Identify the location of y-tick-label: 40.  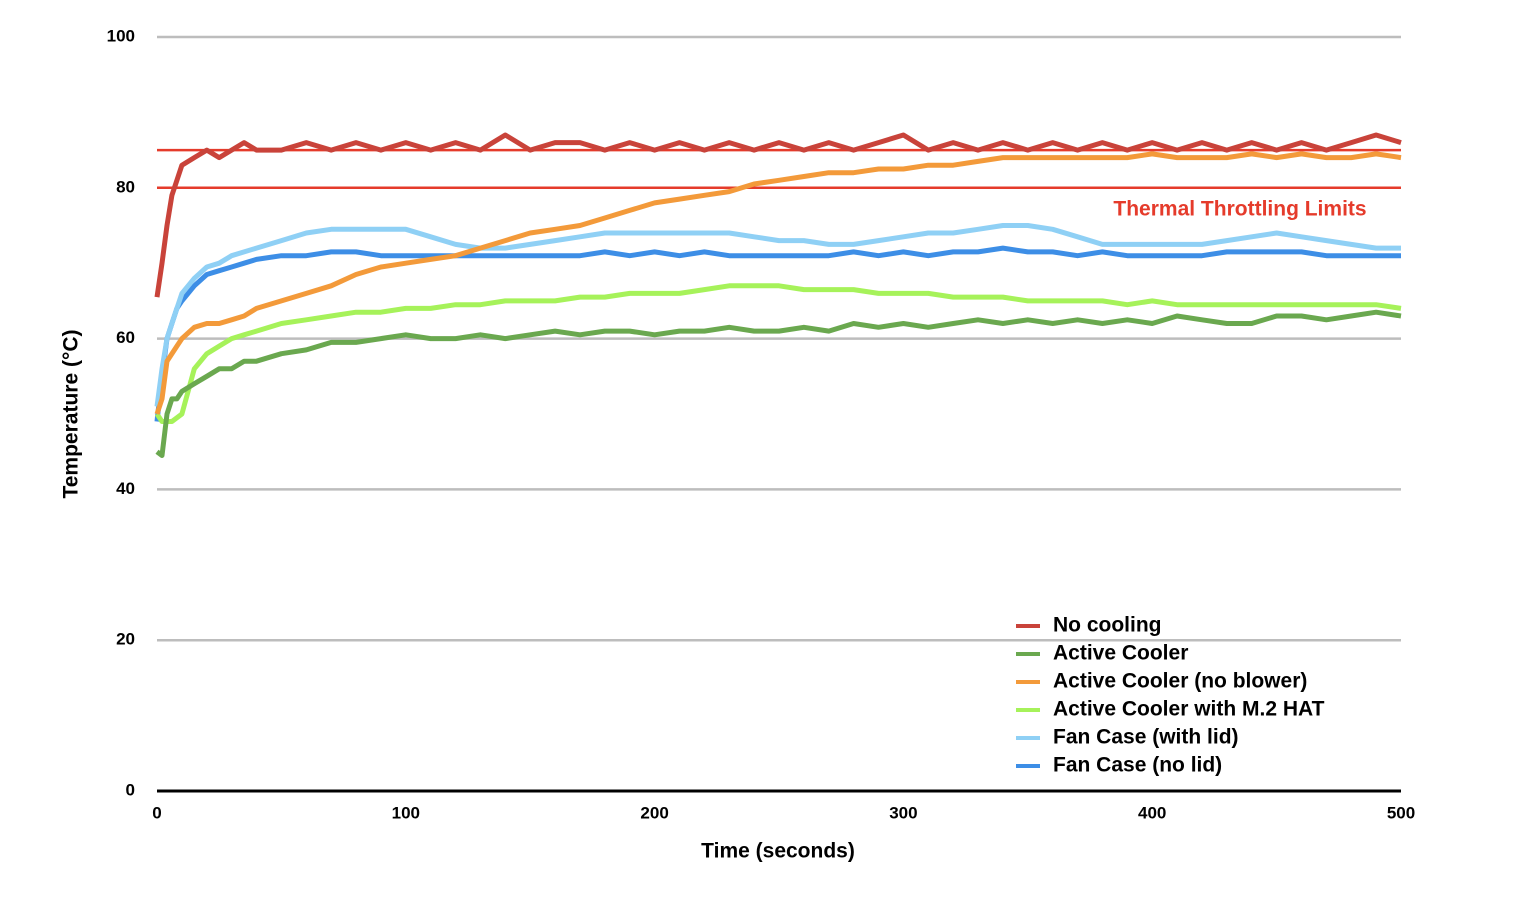
(125, 488).